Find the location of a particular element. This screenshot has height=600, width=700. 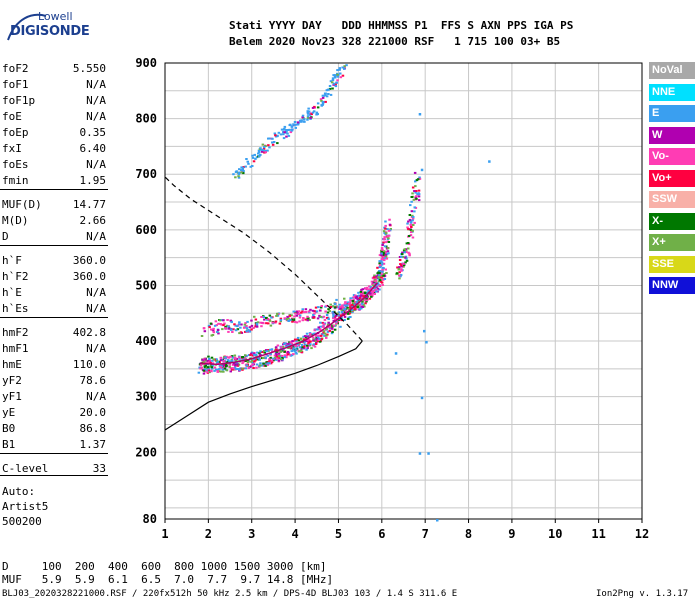

param-row: M(D) 2.66 is located at coordinates (54, 221).